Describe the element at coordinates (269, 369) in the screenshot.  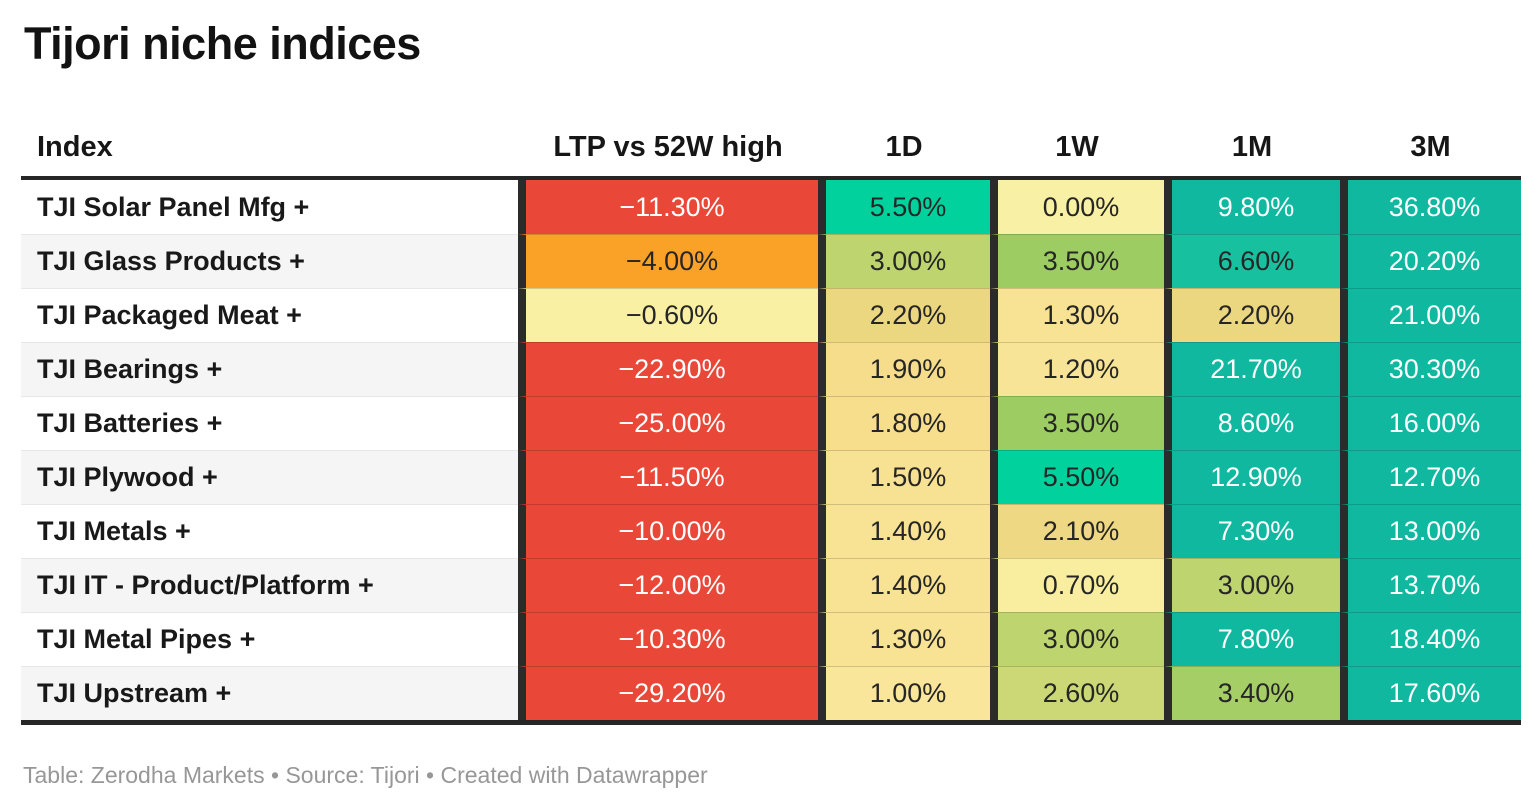
I see `index-cell: TJI Bearings +` at that location.